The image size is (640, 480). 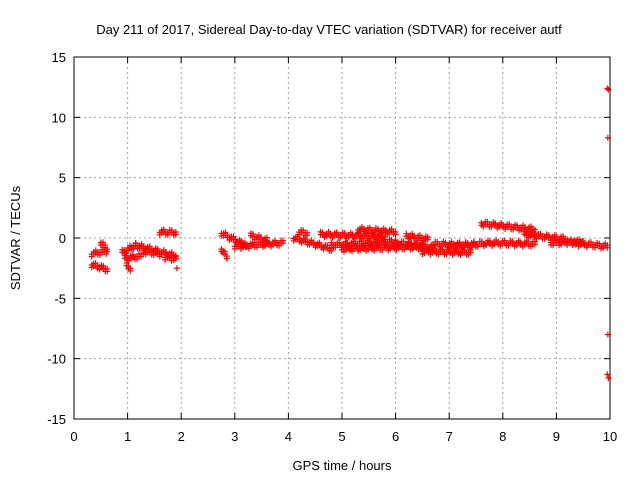 What do you see at coordinates (15, 237) in the screenshot?
I see `y-axis-label: SDTVAR / TECUs` at bounding box center [15, 237].